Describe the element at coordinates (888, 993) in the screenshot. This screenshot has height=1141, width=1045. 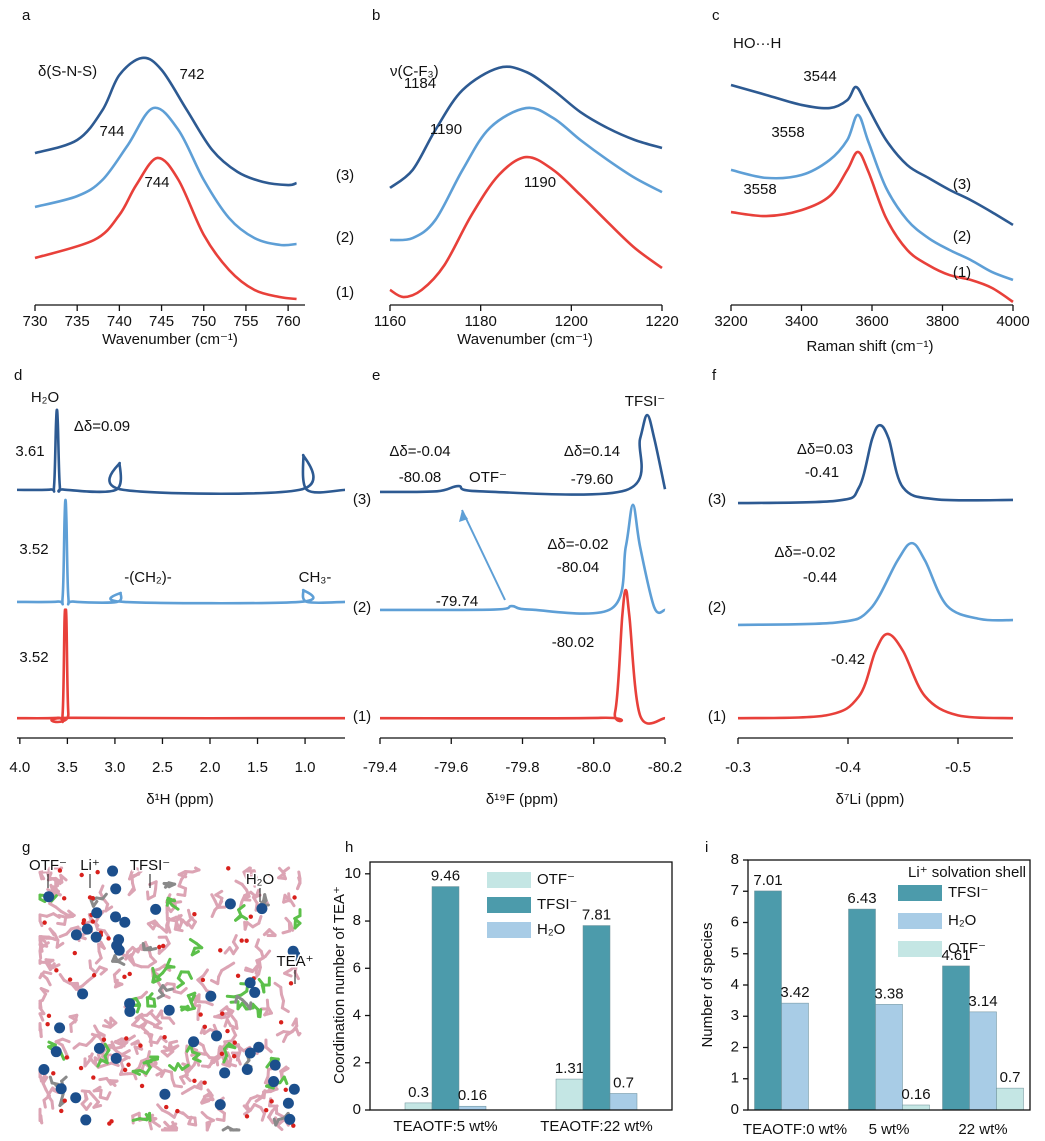
I see `value-label: 3.38` at that location.